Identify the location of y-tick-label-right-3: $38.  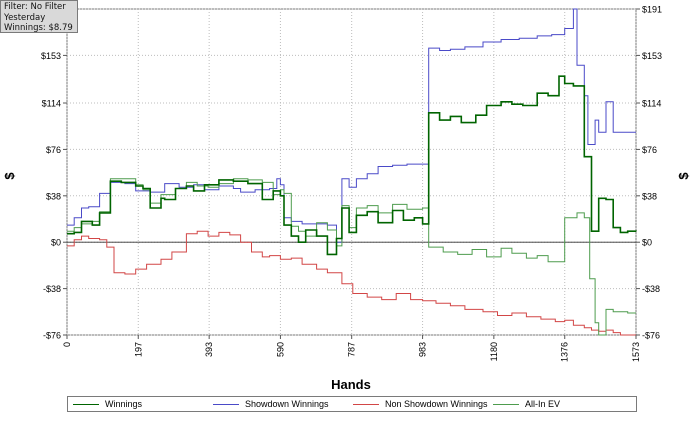
(649, 196).